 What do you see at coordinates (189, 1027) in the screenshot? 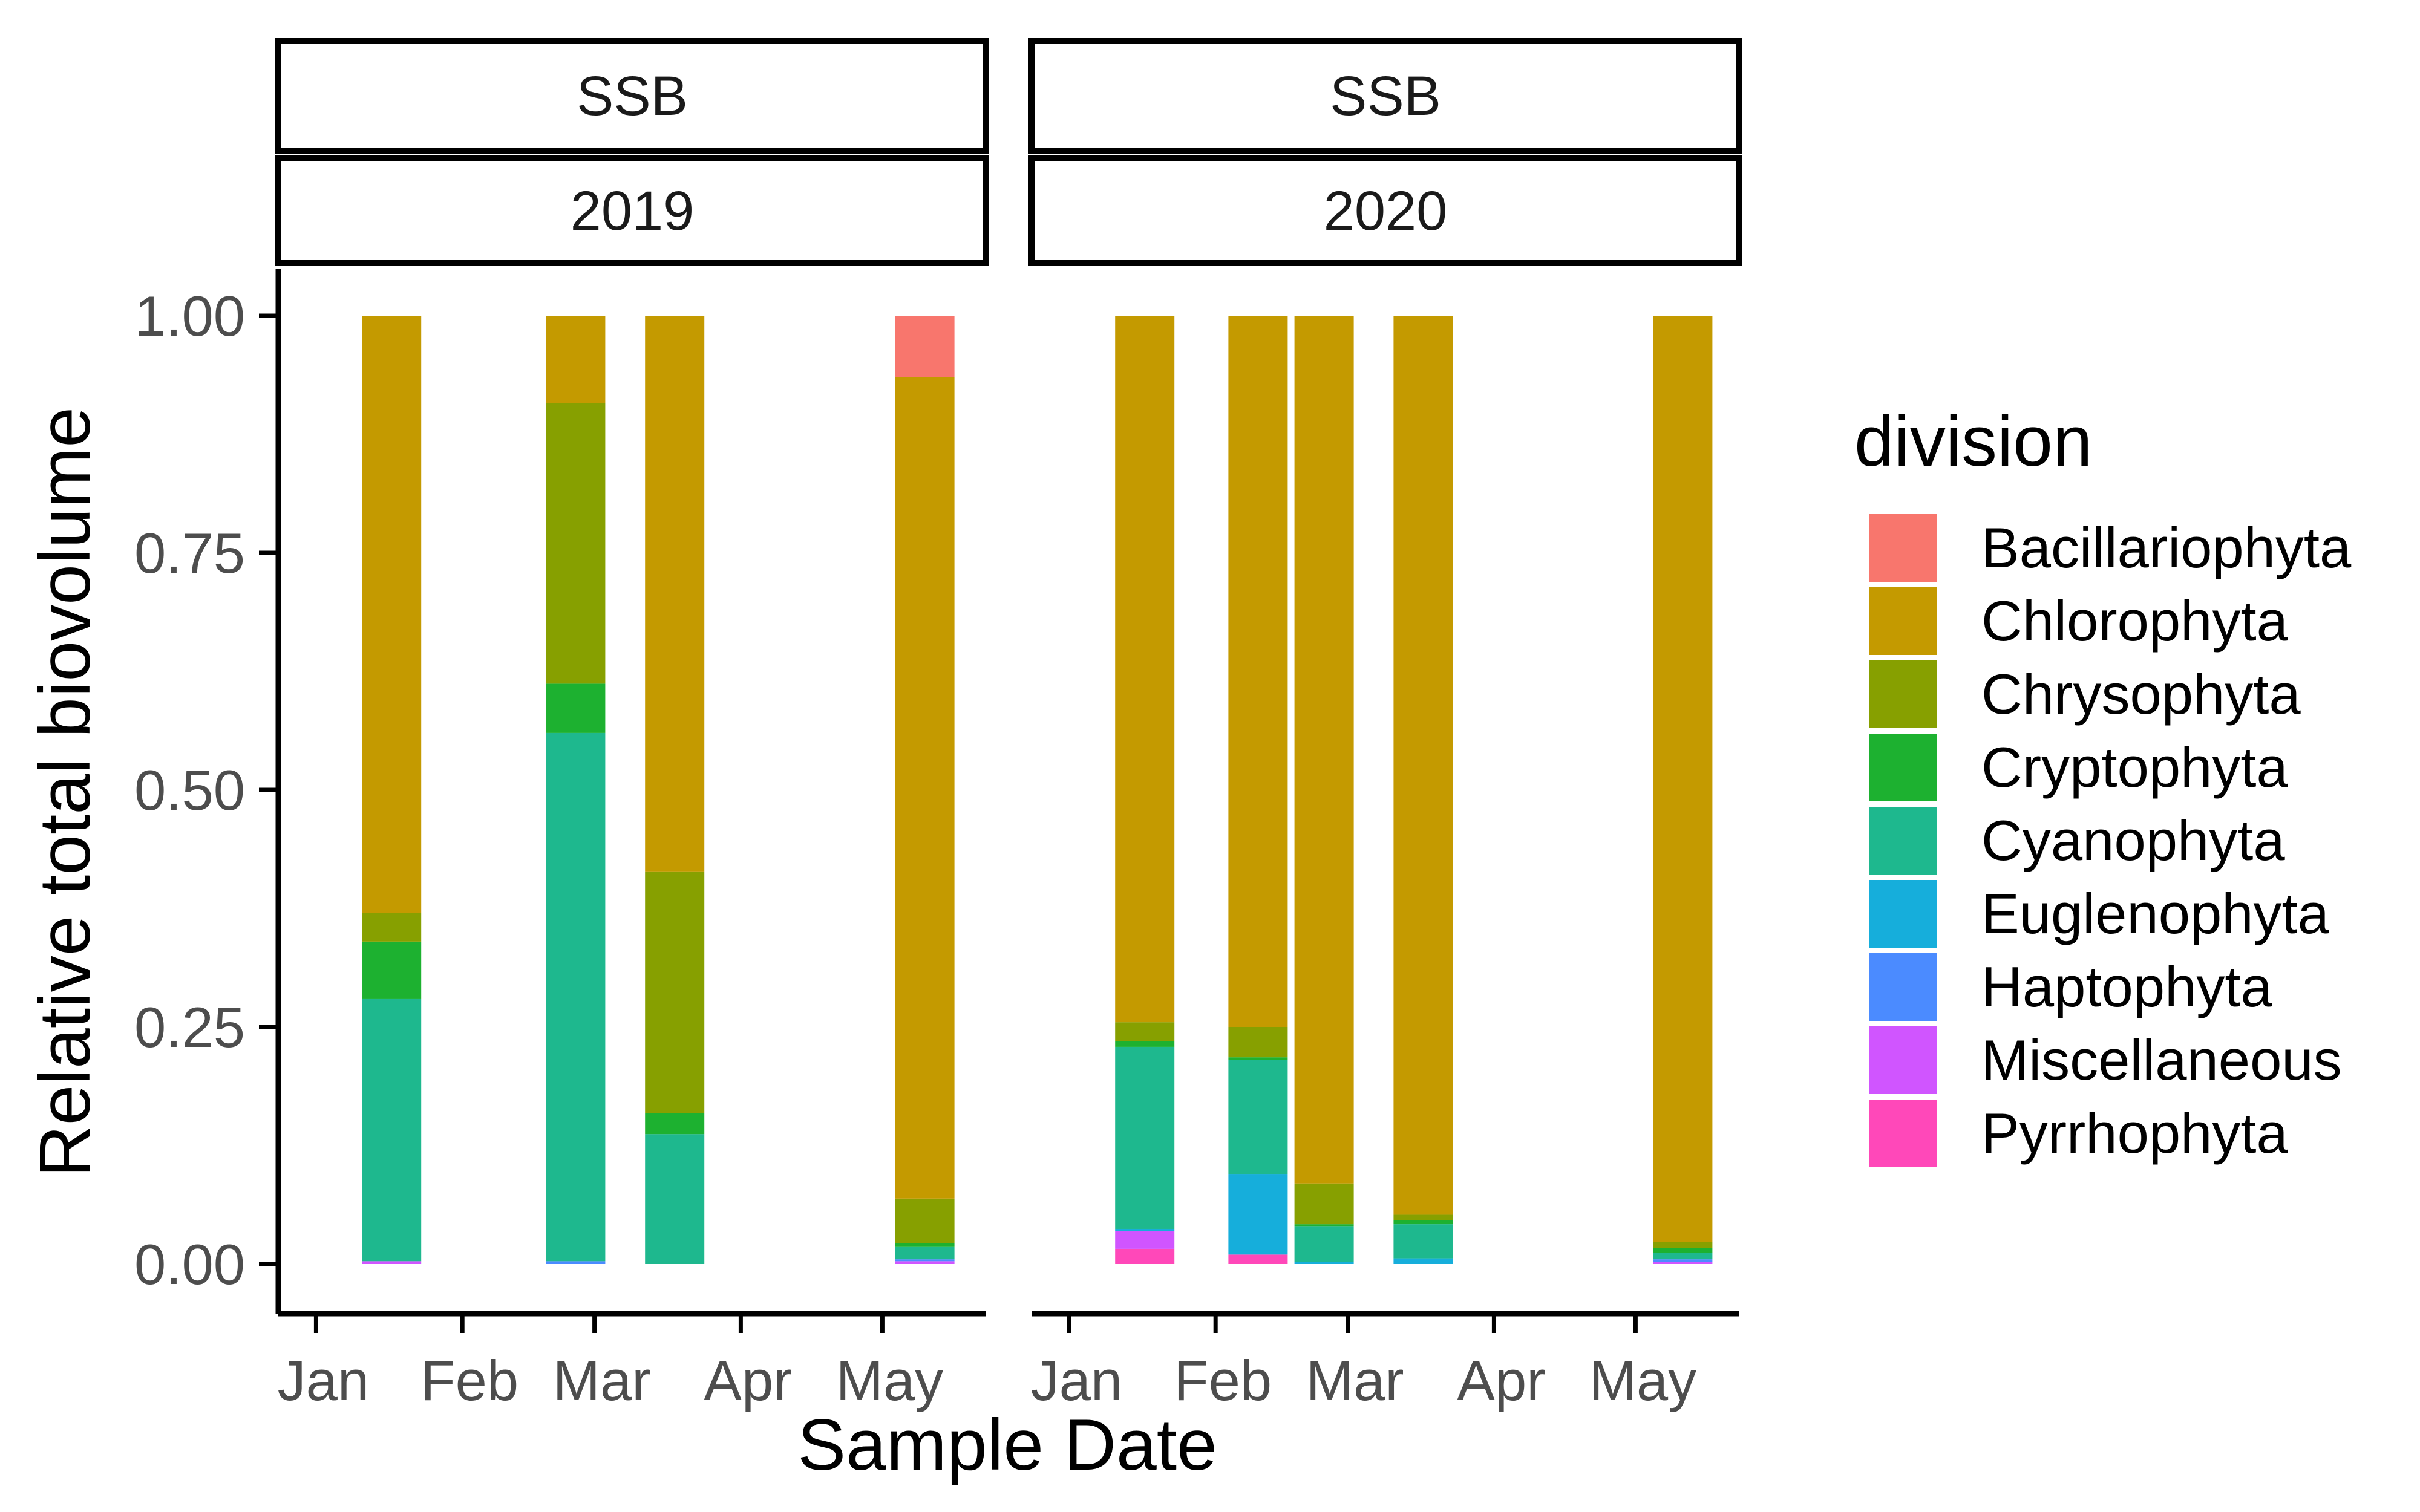
I see `y-tick-label: 0.25` at bounding box center [189, 1027].